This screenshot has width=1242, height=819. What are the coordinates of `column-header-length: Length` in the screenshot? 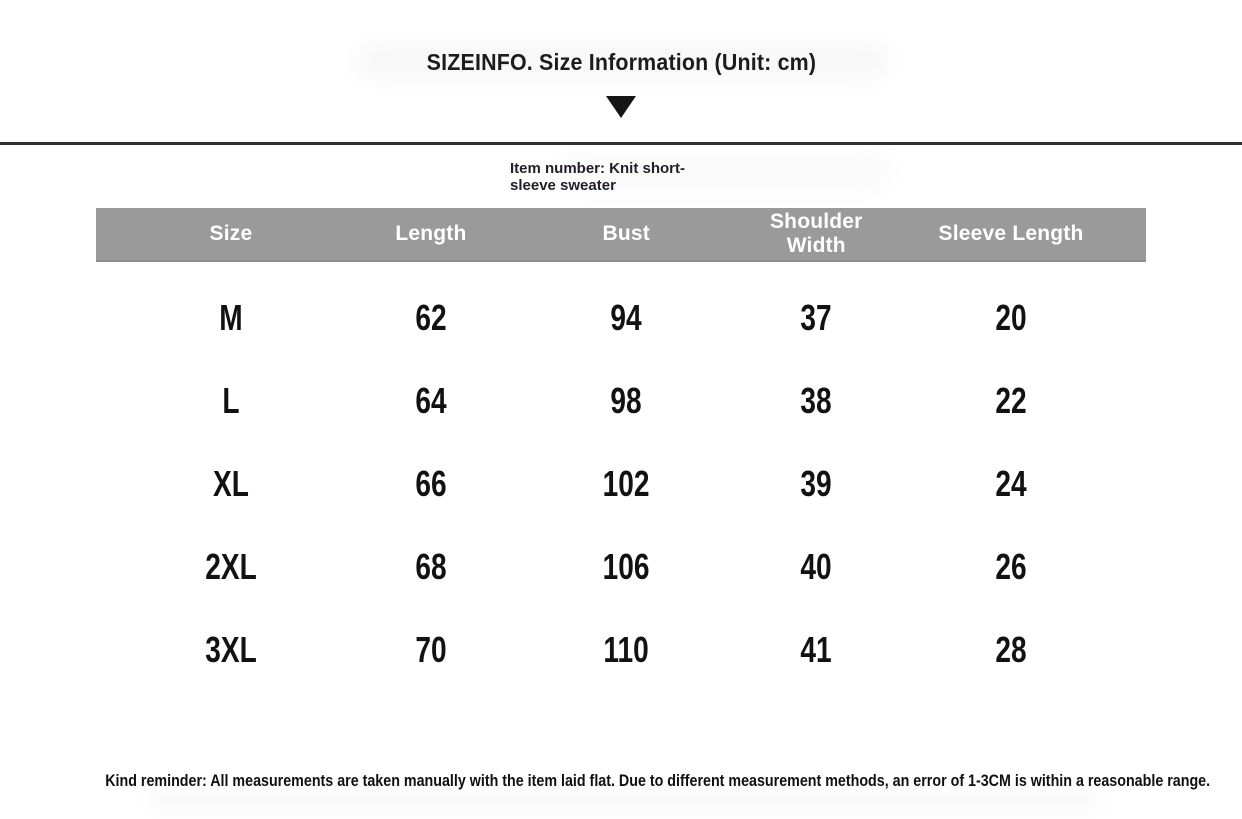 It's located at (431, 233).